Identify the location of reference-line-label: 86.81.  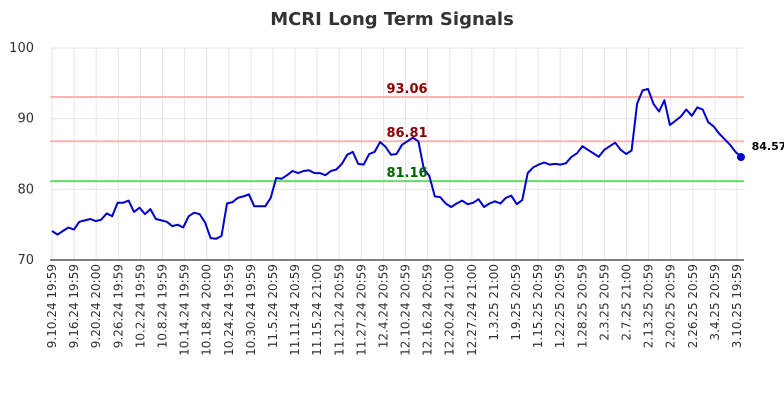
(406, 133).